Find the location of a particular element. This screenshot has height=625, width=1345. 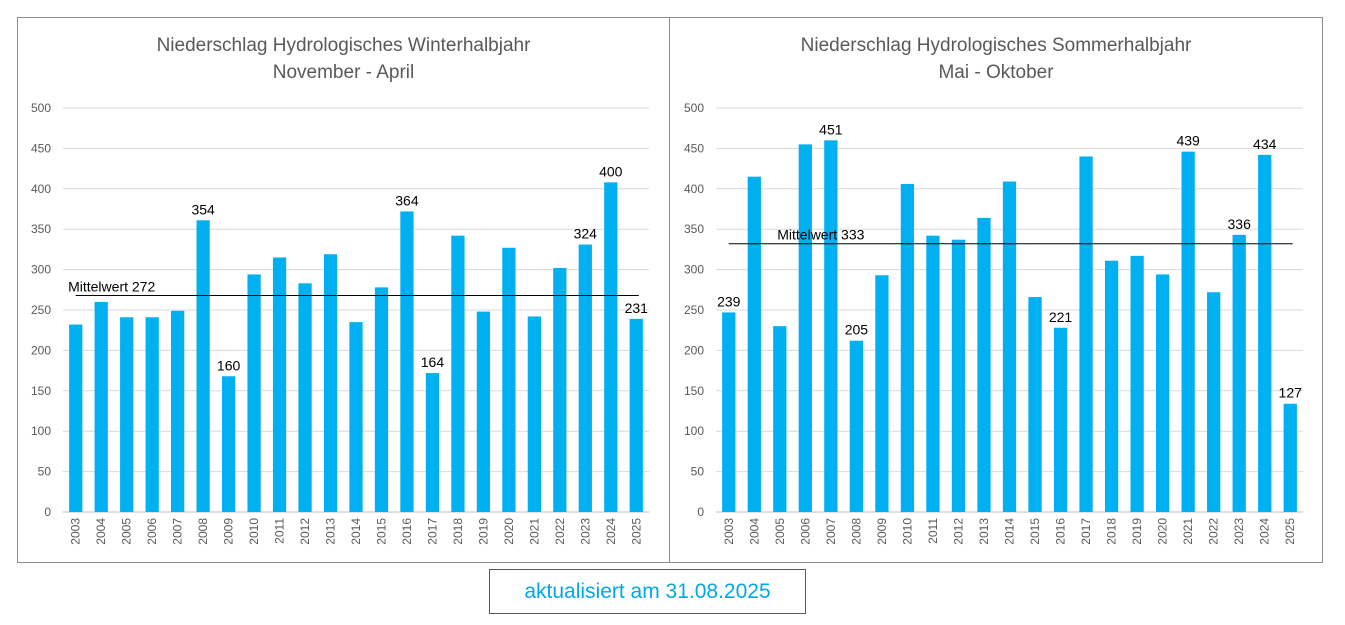

y-tick-label: 300 is located at coordinates (694, 270).